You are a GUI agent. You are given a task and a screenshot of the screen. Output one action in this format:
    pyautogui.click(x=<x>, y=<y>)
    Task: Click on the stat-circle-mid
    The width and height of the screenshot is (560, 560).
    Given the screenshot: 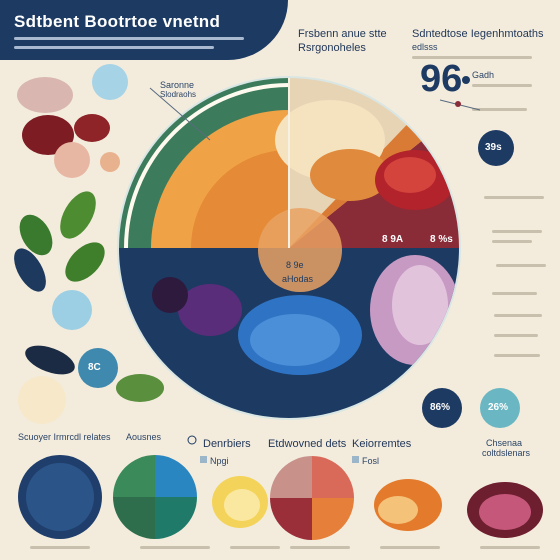 What is the action you would take?
    pyautogui.click(x=98, y=368)
    